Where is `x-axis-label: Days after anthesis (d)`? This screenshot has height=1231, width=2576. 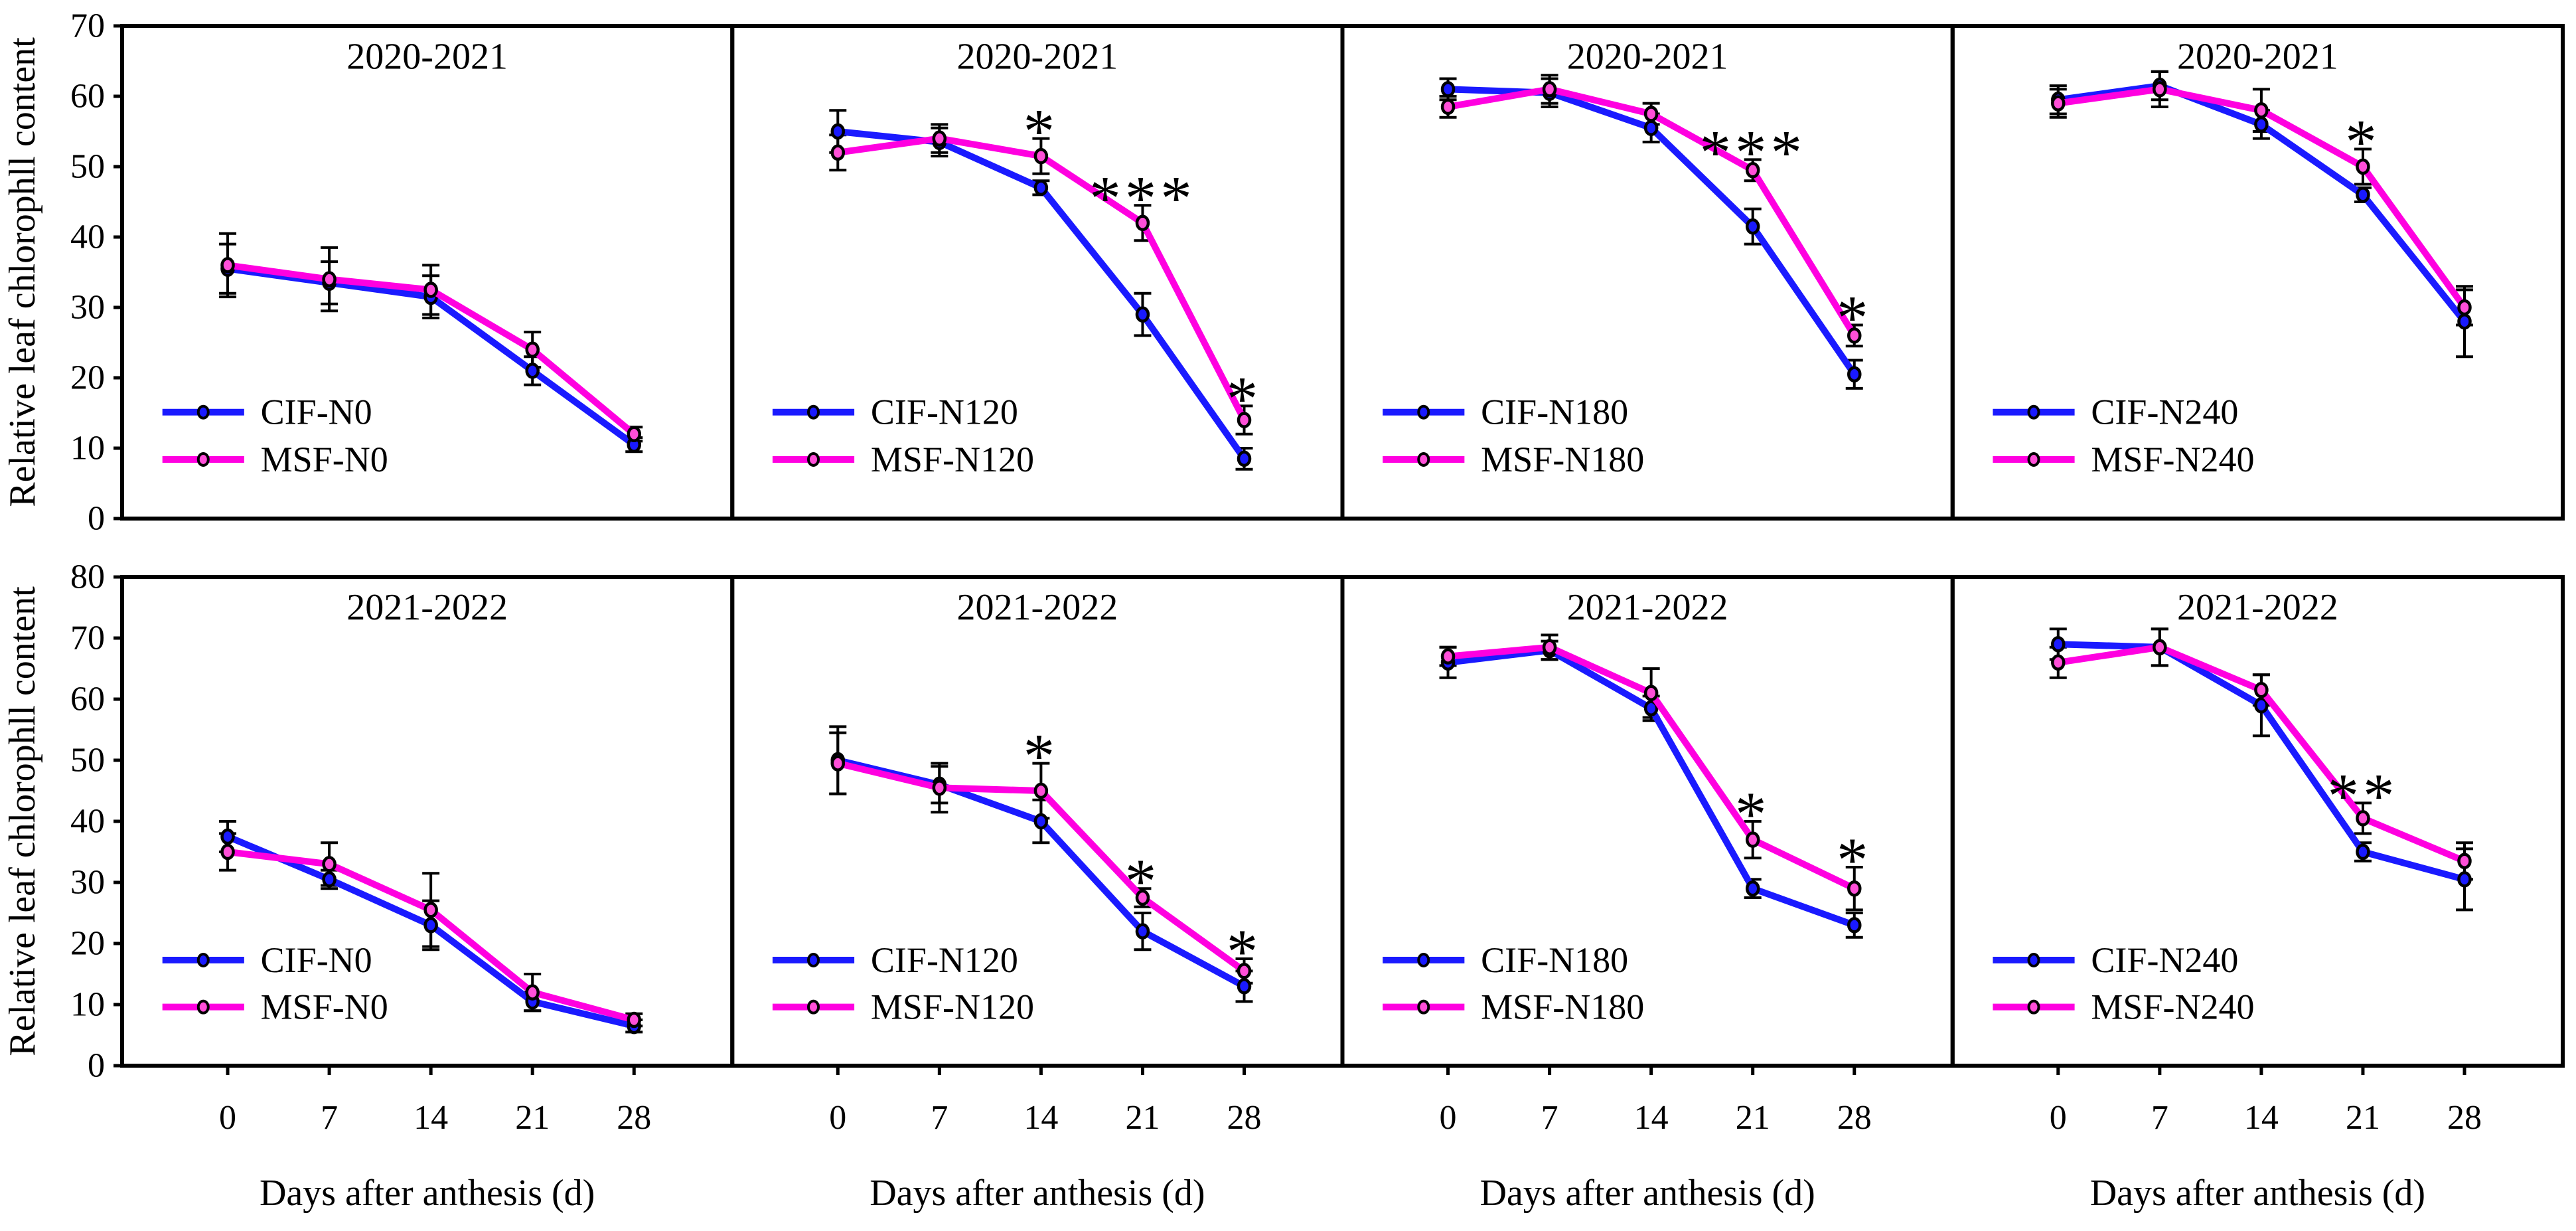
x-axis-label: Days after anthesis (d) is located at coordinates (428, 1193).